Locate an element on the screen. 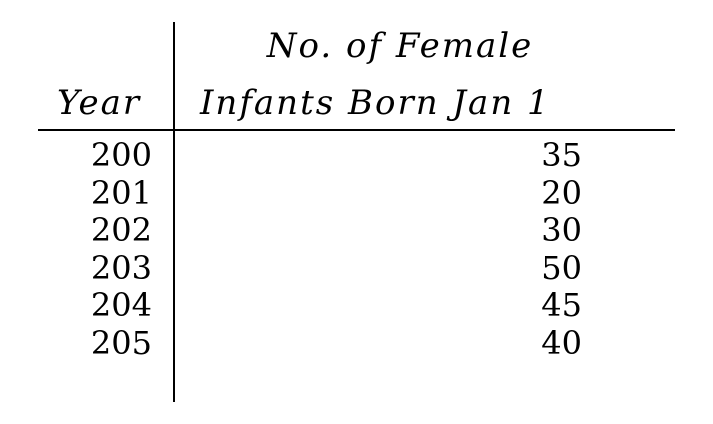 This screenshot has height=424, width=713. year-cell: 200 is located at coordinates (121, 155).